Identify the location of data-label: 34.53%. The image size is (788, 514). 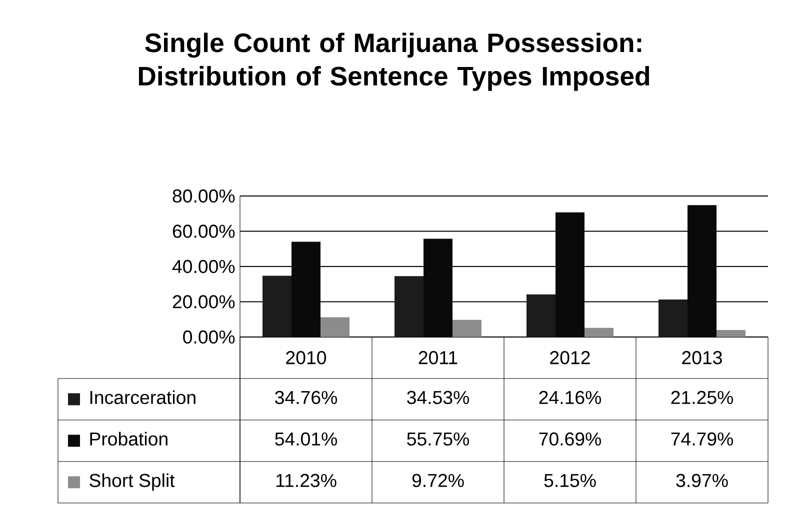
(438, 397).